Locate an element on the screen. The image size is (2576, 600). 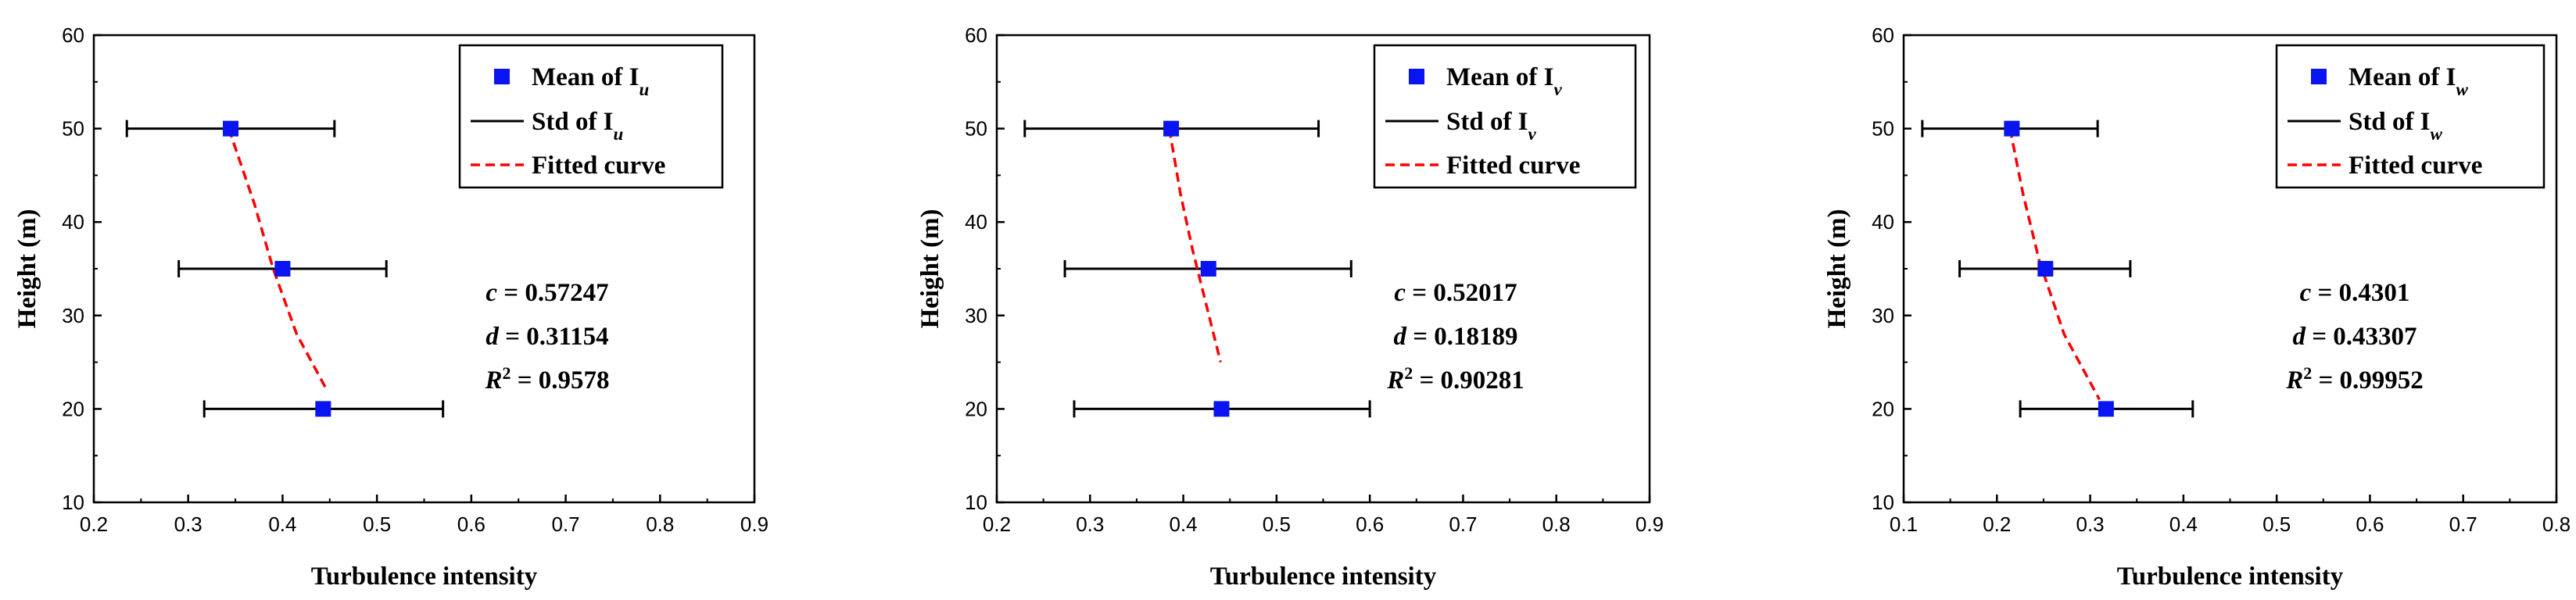
stat-d: d = 0.18189 is located at coordinates (1455, 337).